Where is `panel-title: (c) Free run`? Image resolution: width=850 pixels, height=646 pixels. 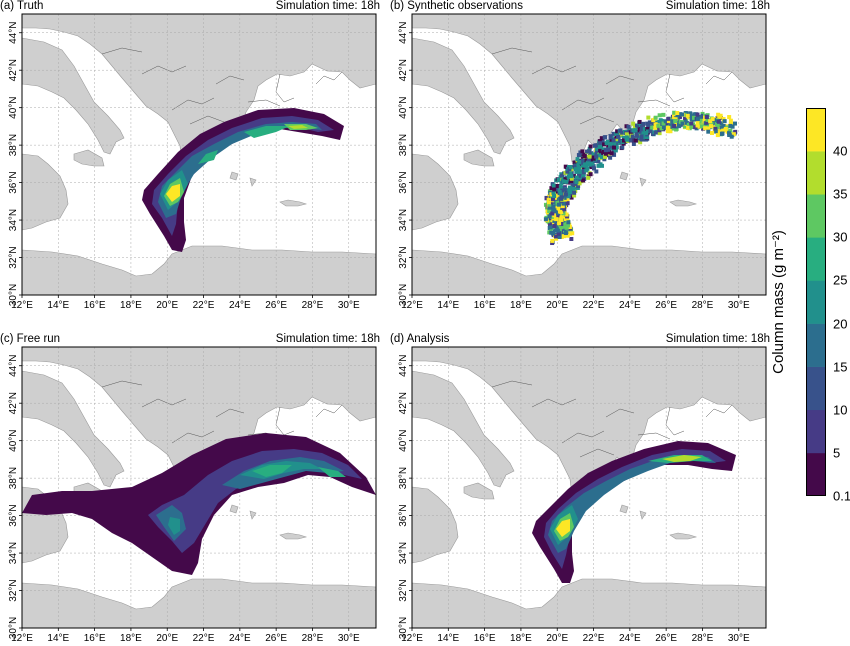
panel-title: (c) Free run is located at coordinates (30, 339).